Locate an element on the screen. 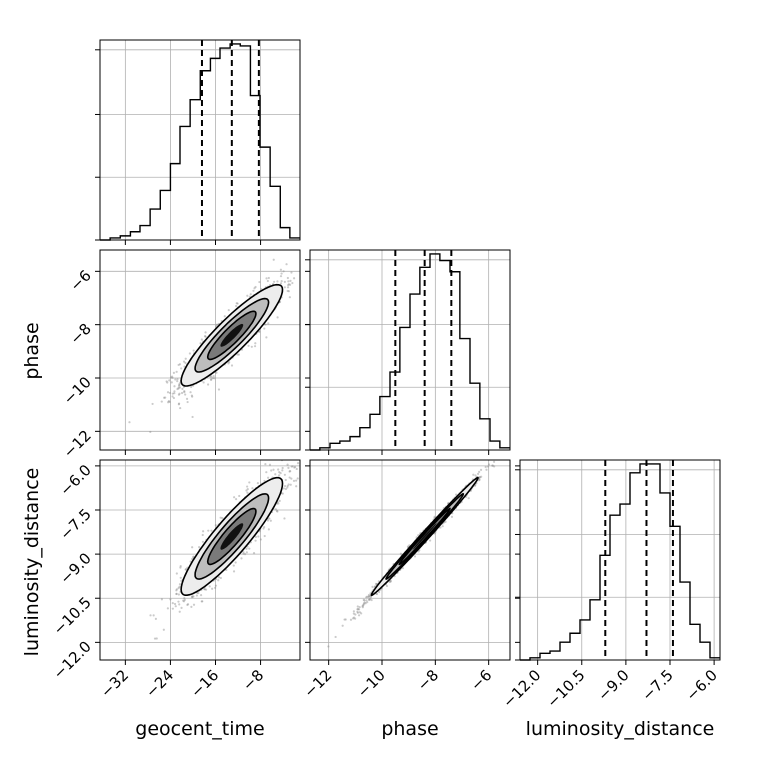 The width and height of the screenshot is (760, 760). density-fill-core is located at coordinates (232, 335).